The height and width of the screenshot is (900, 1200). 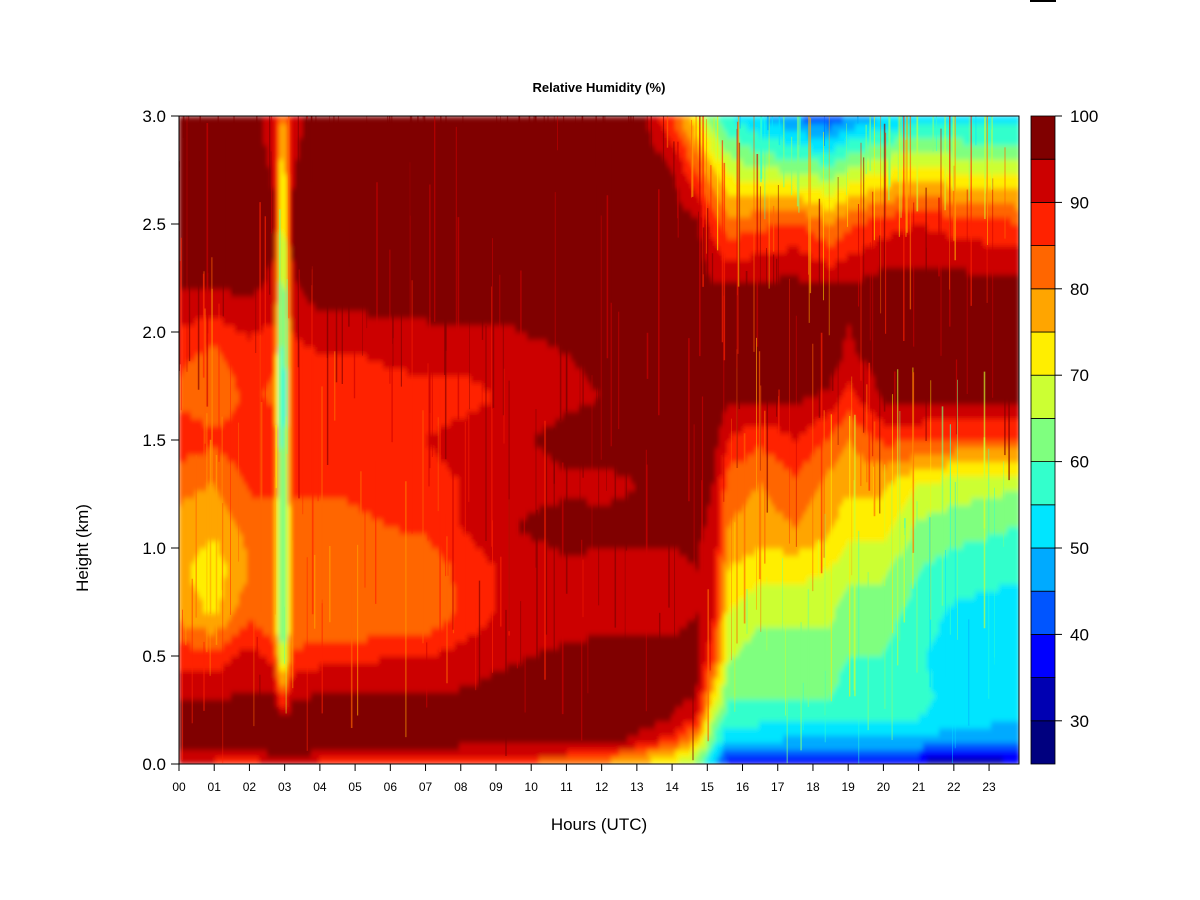 I want to click on heat-cell-1973, so click(x=265, y=163).